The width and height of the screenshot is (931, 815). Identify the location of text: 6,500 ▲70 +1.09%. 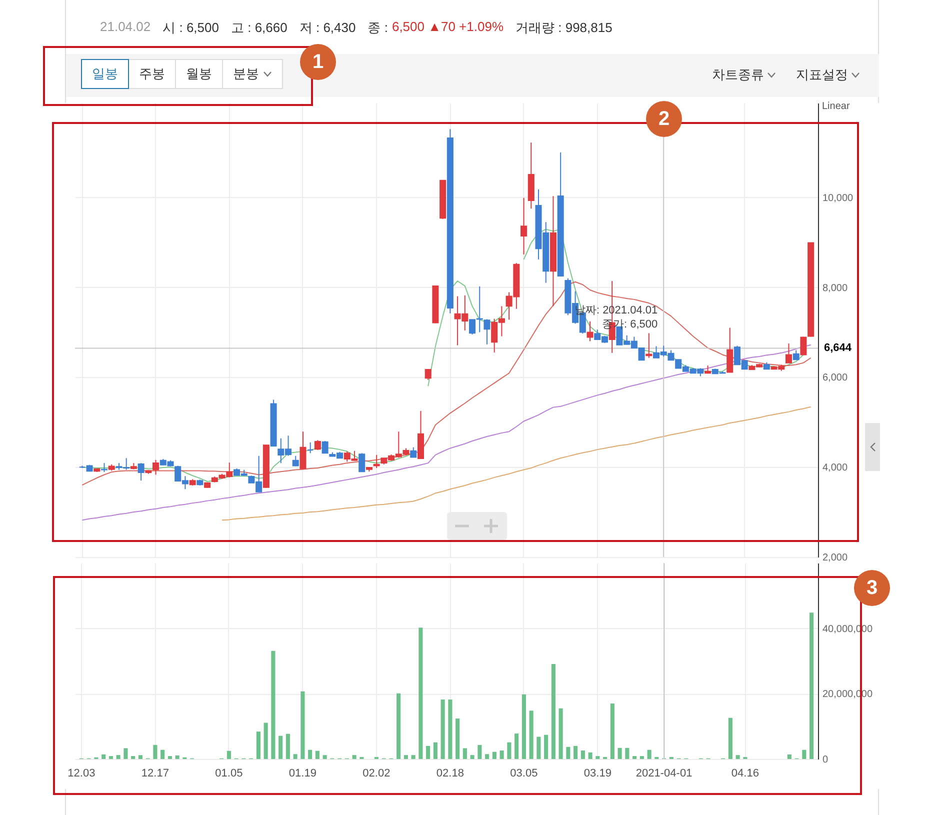
(448, 27).